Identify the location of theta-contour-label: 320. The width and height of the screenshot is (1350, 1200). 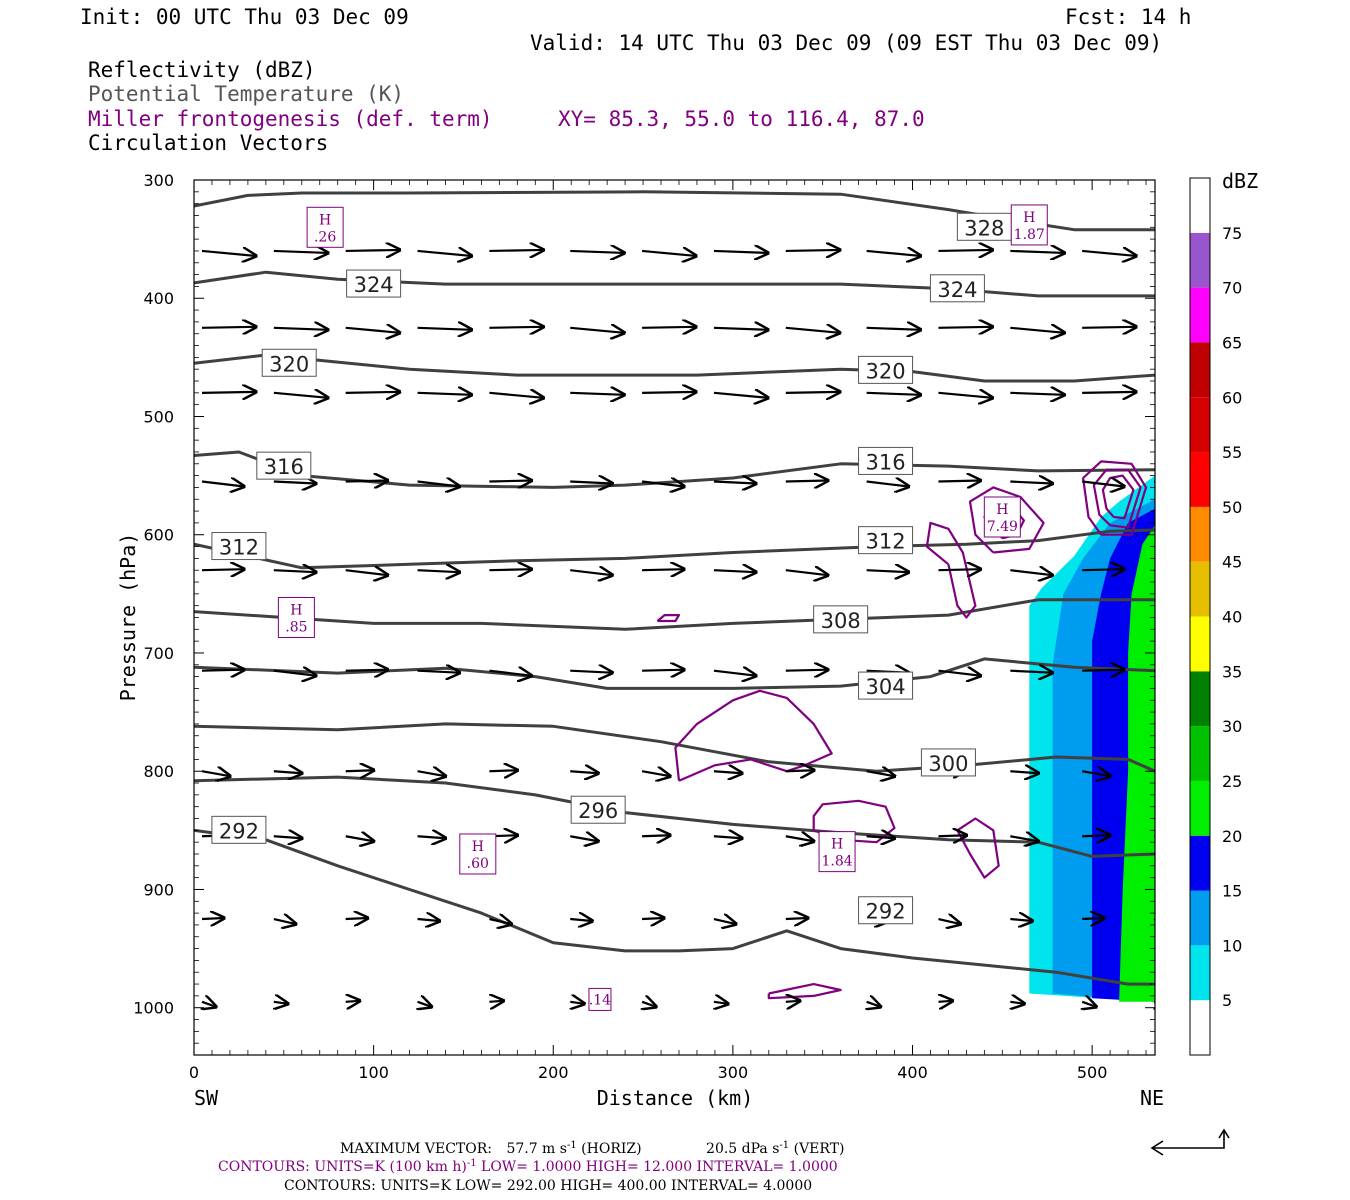
(289, 362).